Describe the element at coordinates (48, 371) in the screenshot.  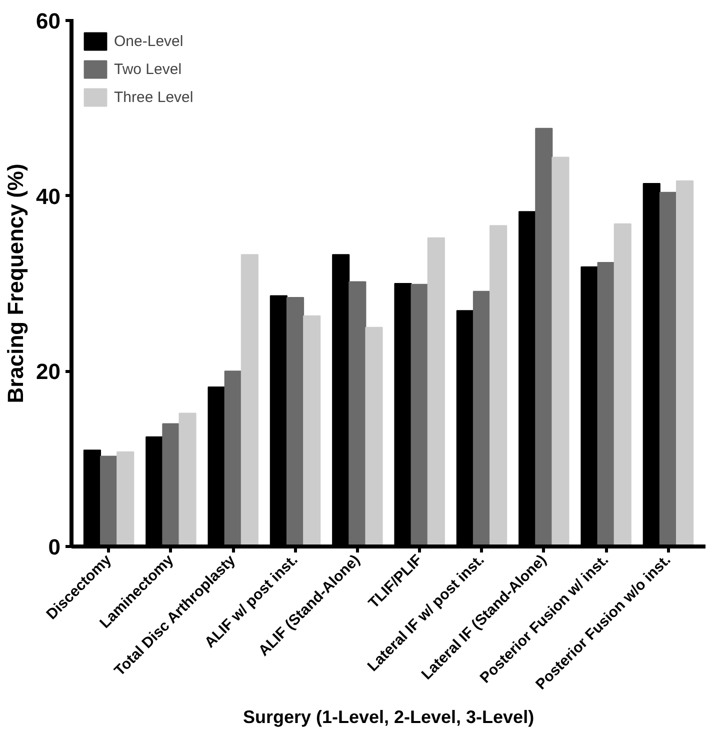
I see `y-tick-label: 20` at that location.